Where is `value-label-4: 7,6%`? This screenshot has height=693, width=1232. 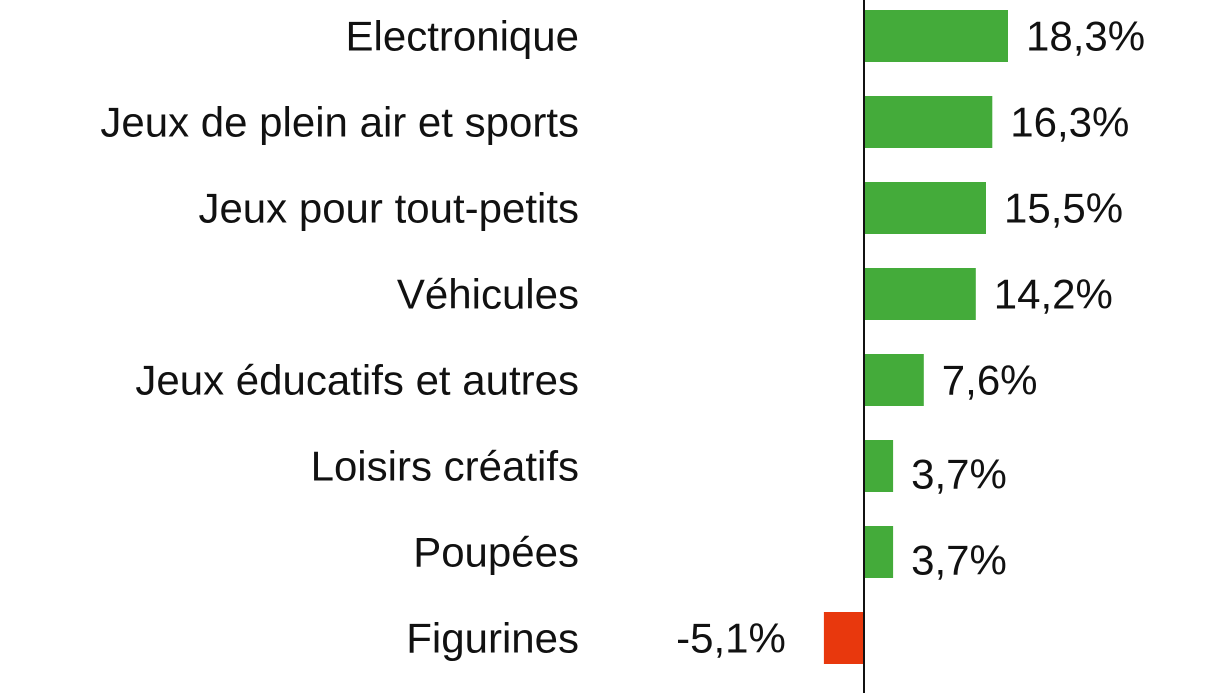
value-label-4: 7,6% is located at coordinates (990, 380).